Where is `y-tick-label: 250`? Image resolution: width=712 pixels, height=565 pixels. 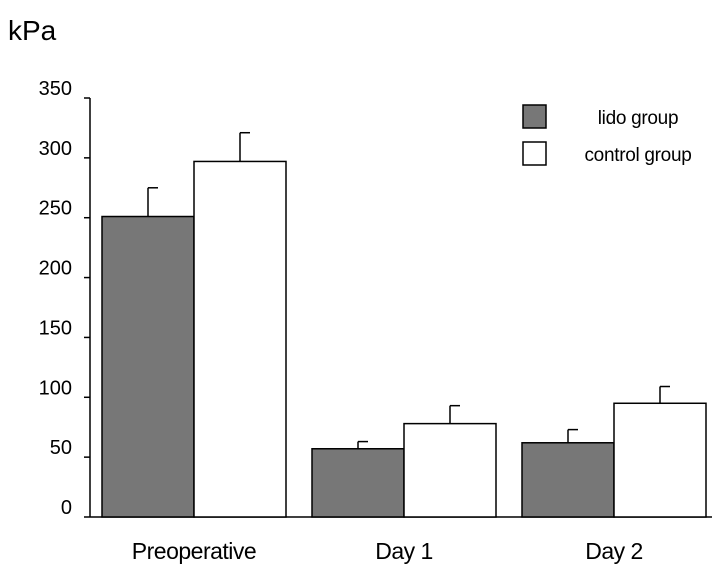
y-tick-label: 250 is located at coordinates (55, 209).